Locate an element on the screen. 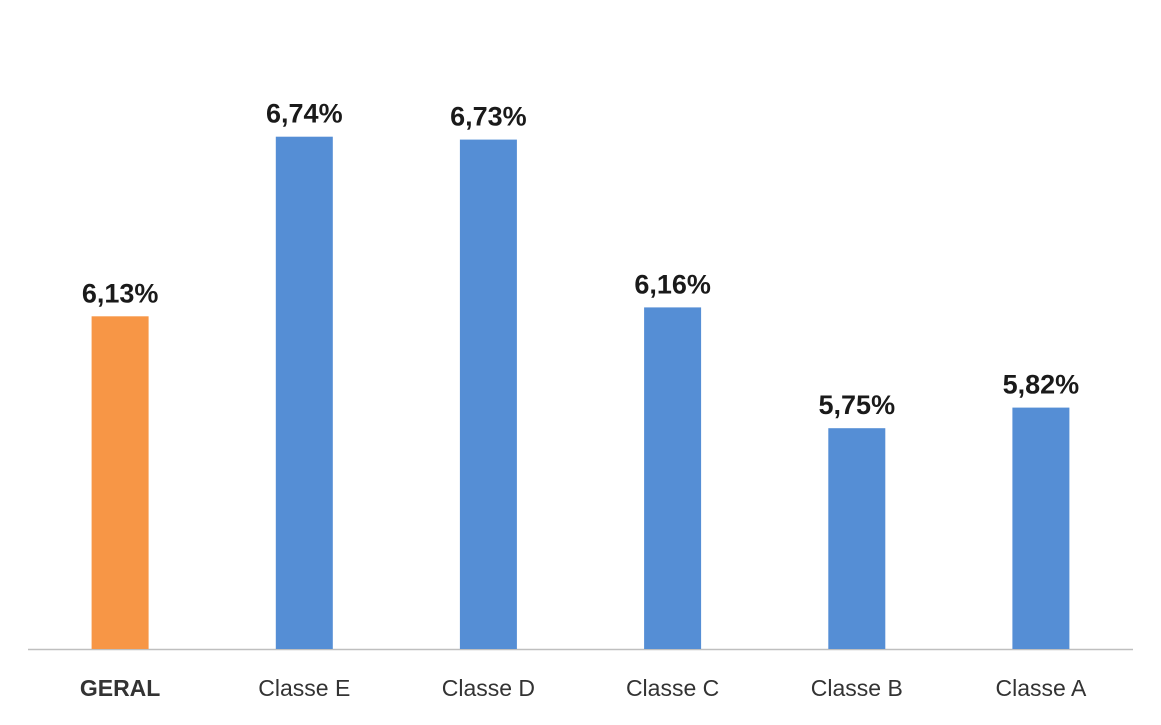 Image resolution: width=1161 pixels, height=725 pixels. value-label-classe-a: 5,82% is located at coordinates (1041, 385).